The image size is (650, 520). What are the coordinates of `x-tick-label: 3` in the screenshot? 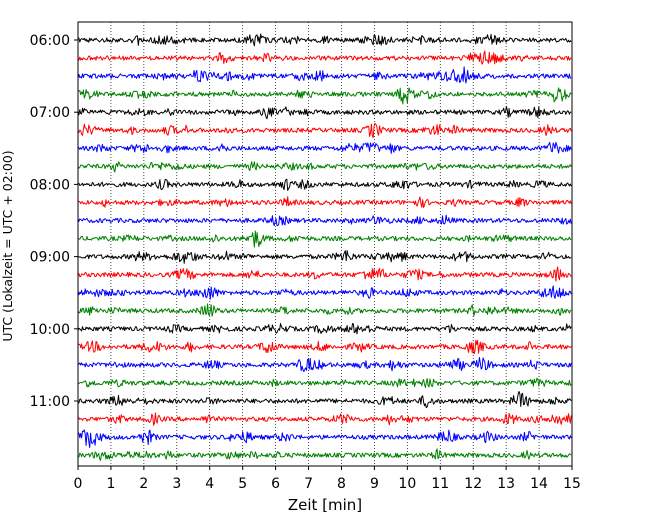 It's located at (176, 484).